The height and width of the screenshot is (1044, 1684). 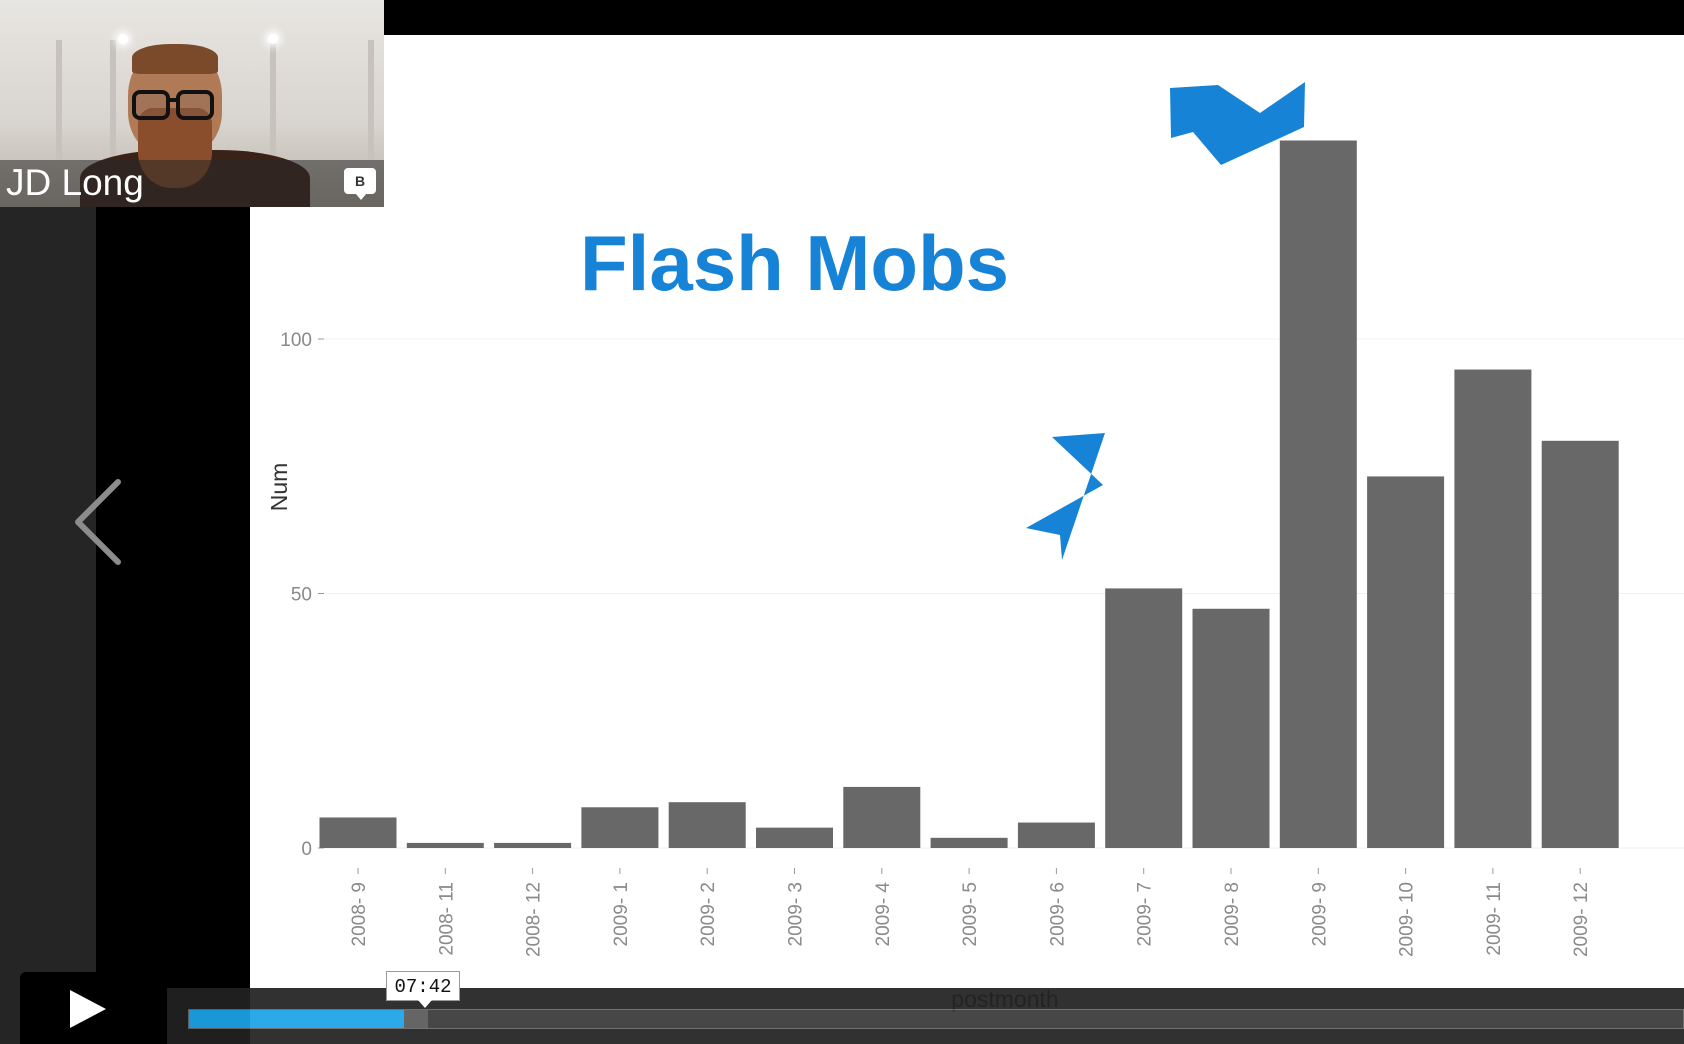 I want to click on time-tooltip: 07:42, so click(x=423, y=989).